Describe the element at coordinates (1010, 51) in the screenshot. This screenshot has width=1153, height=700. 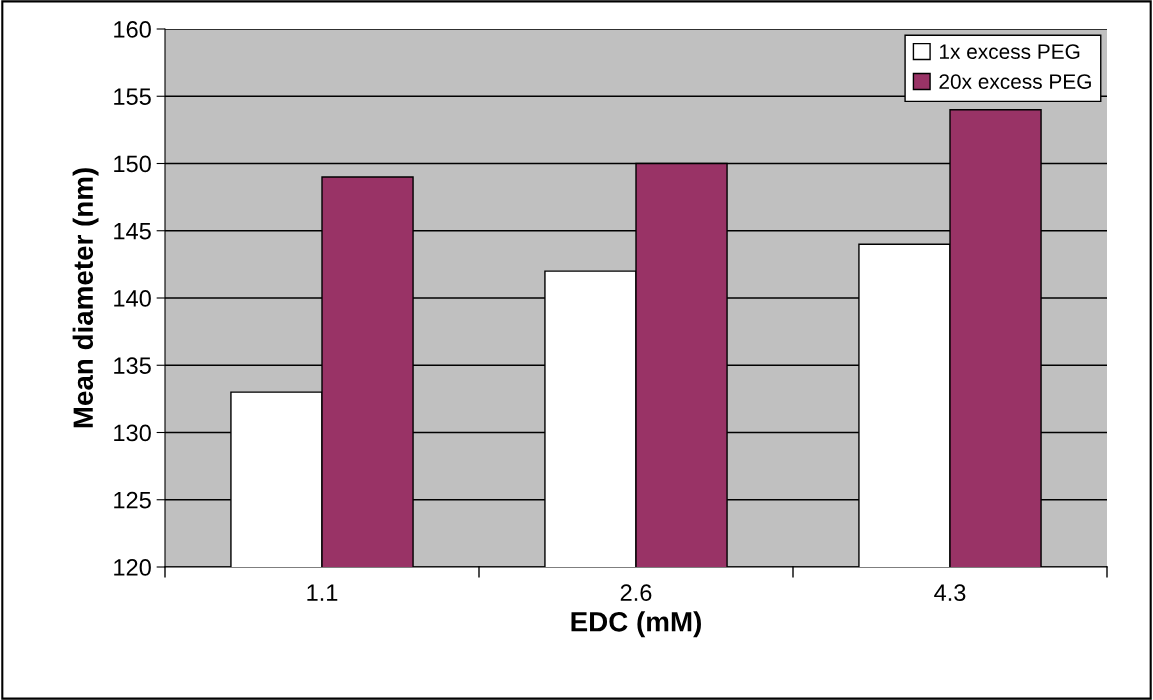
I see `legend-label: 1x excess PEG` at that location.